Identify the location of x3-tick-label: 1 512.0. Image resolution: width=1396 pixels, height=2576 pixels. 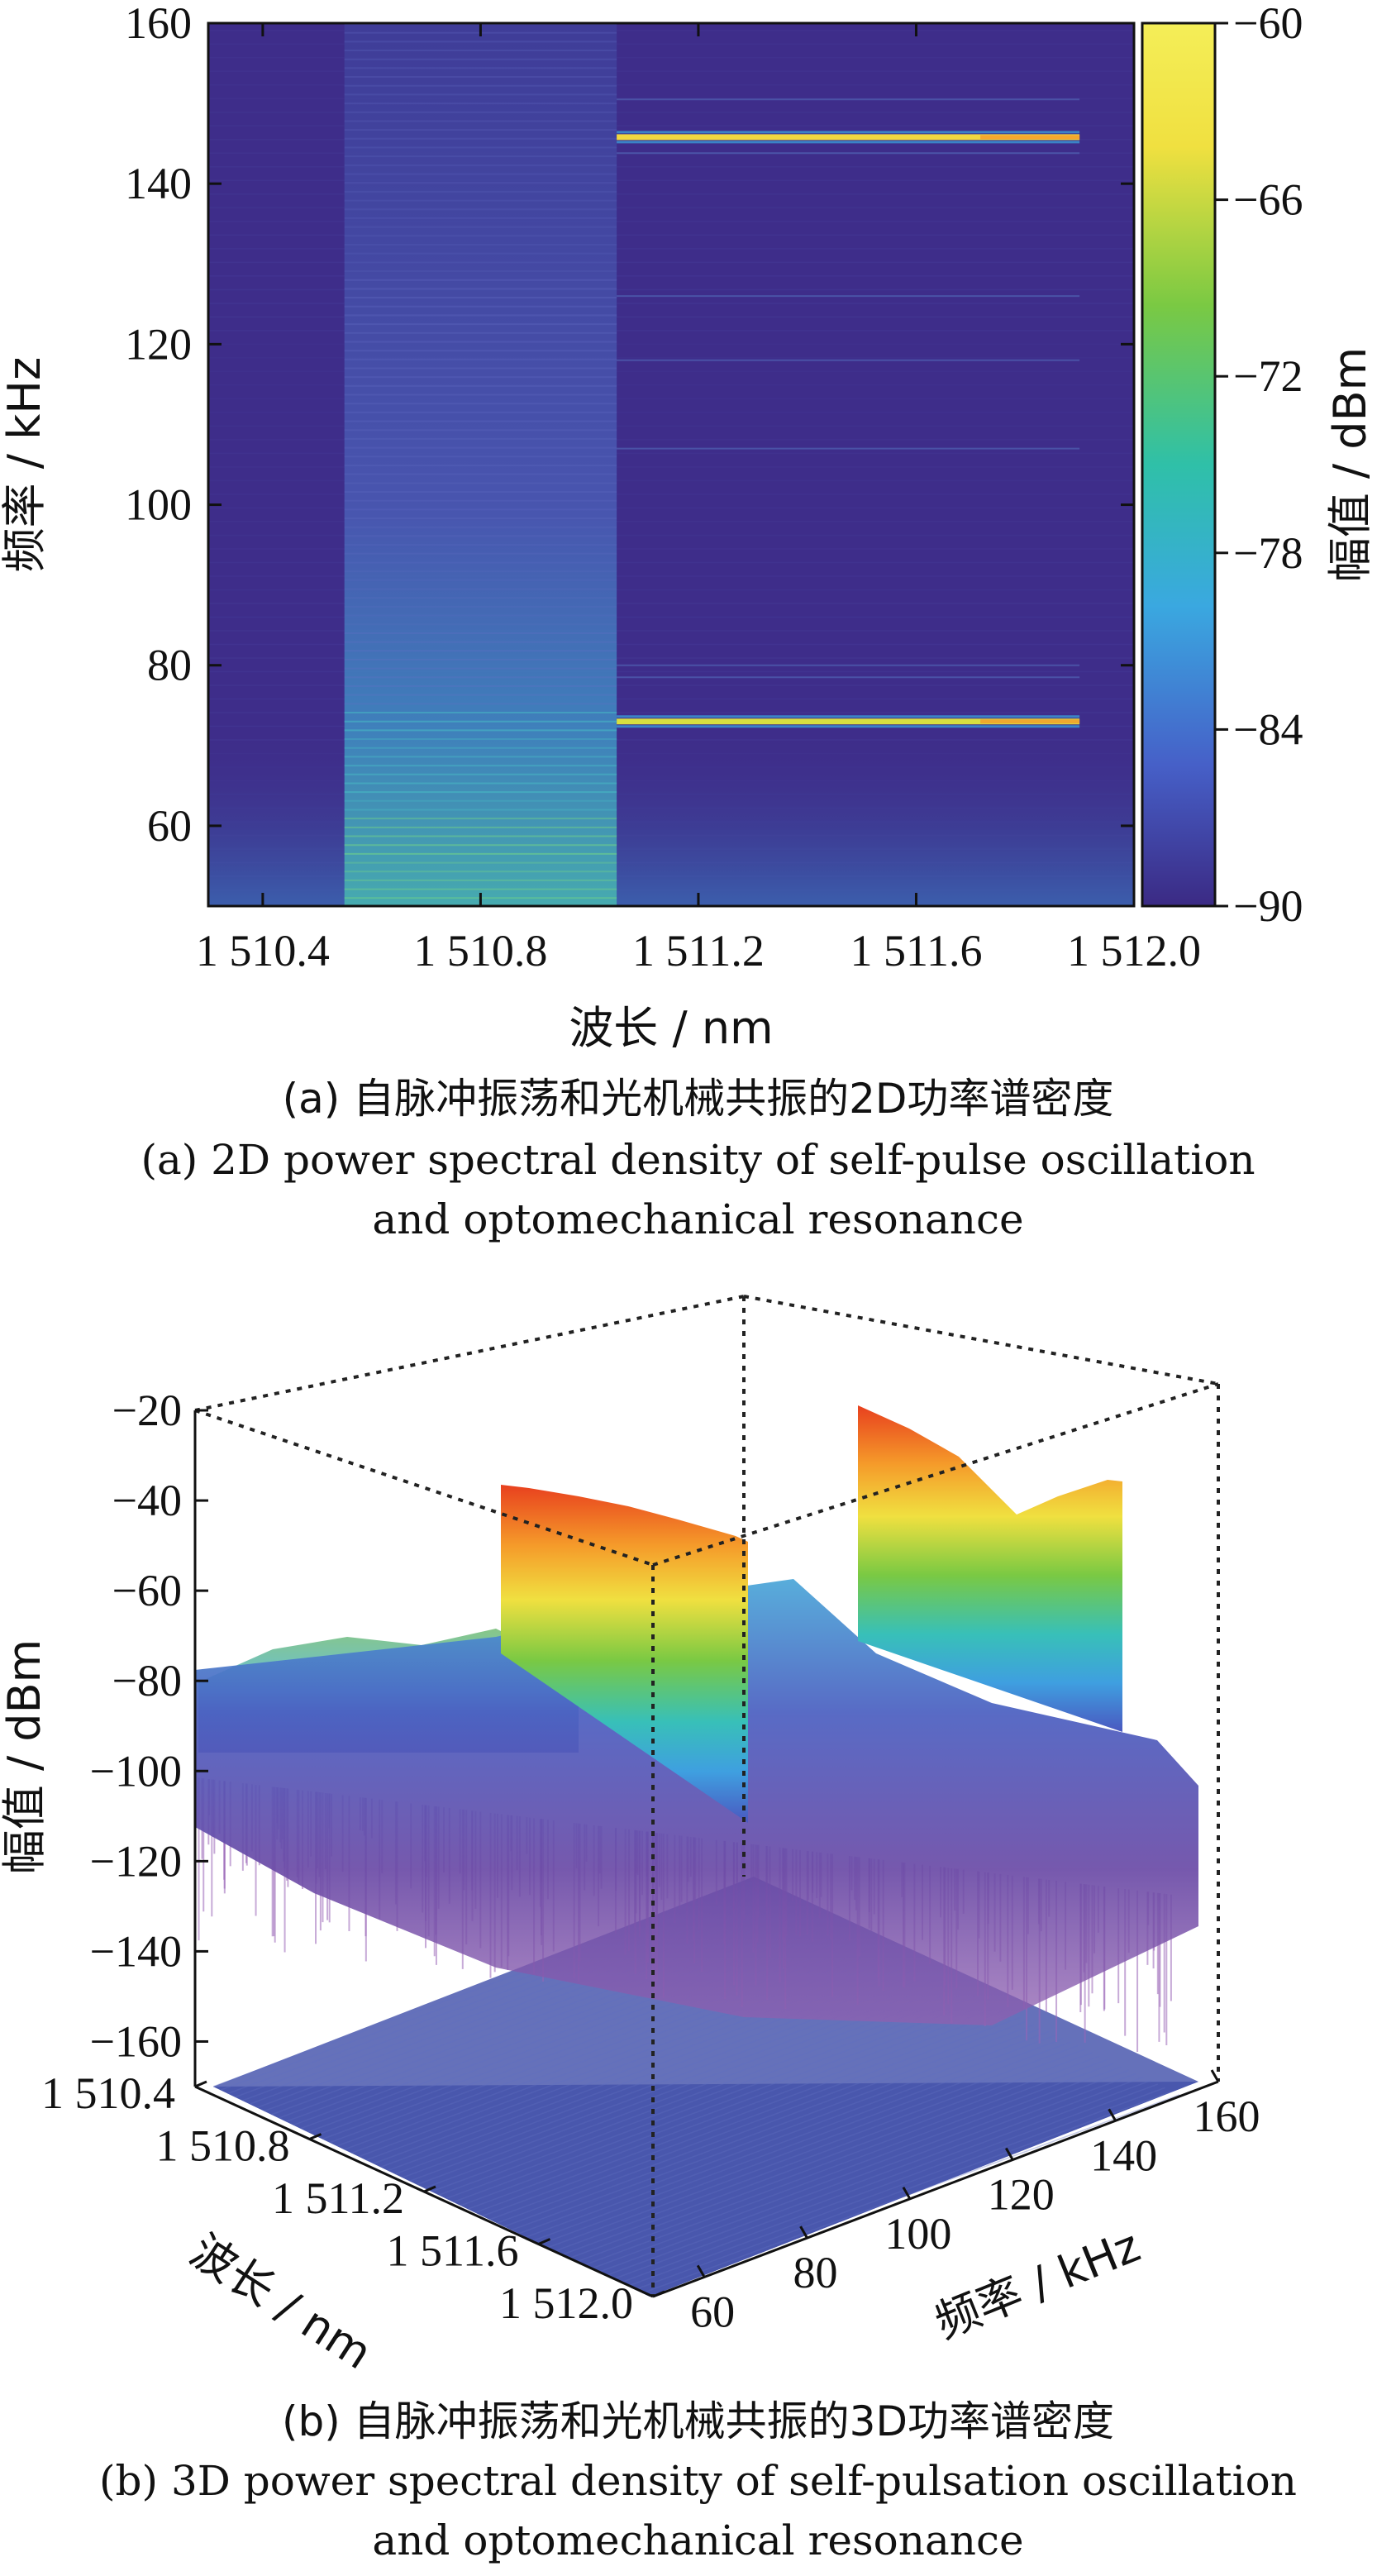
(566, 2303).